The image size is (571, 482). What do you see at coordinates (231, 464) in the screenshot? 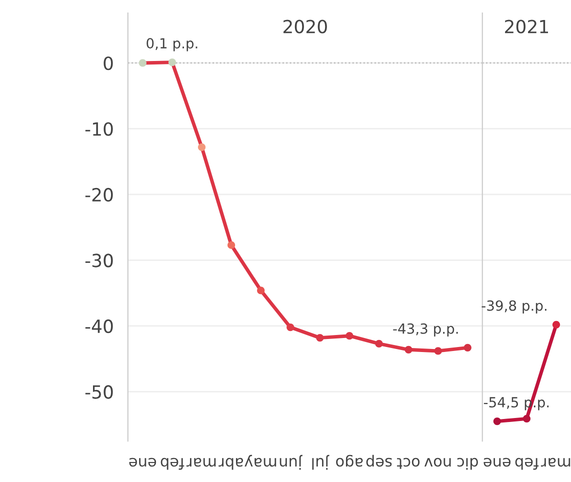
I see `x-tick-label: abr` at bounding box center [231, 464].